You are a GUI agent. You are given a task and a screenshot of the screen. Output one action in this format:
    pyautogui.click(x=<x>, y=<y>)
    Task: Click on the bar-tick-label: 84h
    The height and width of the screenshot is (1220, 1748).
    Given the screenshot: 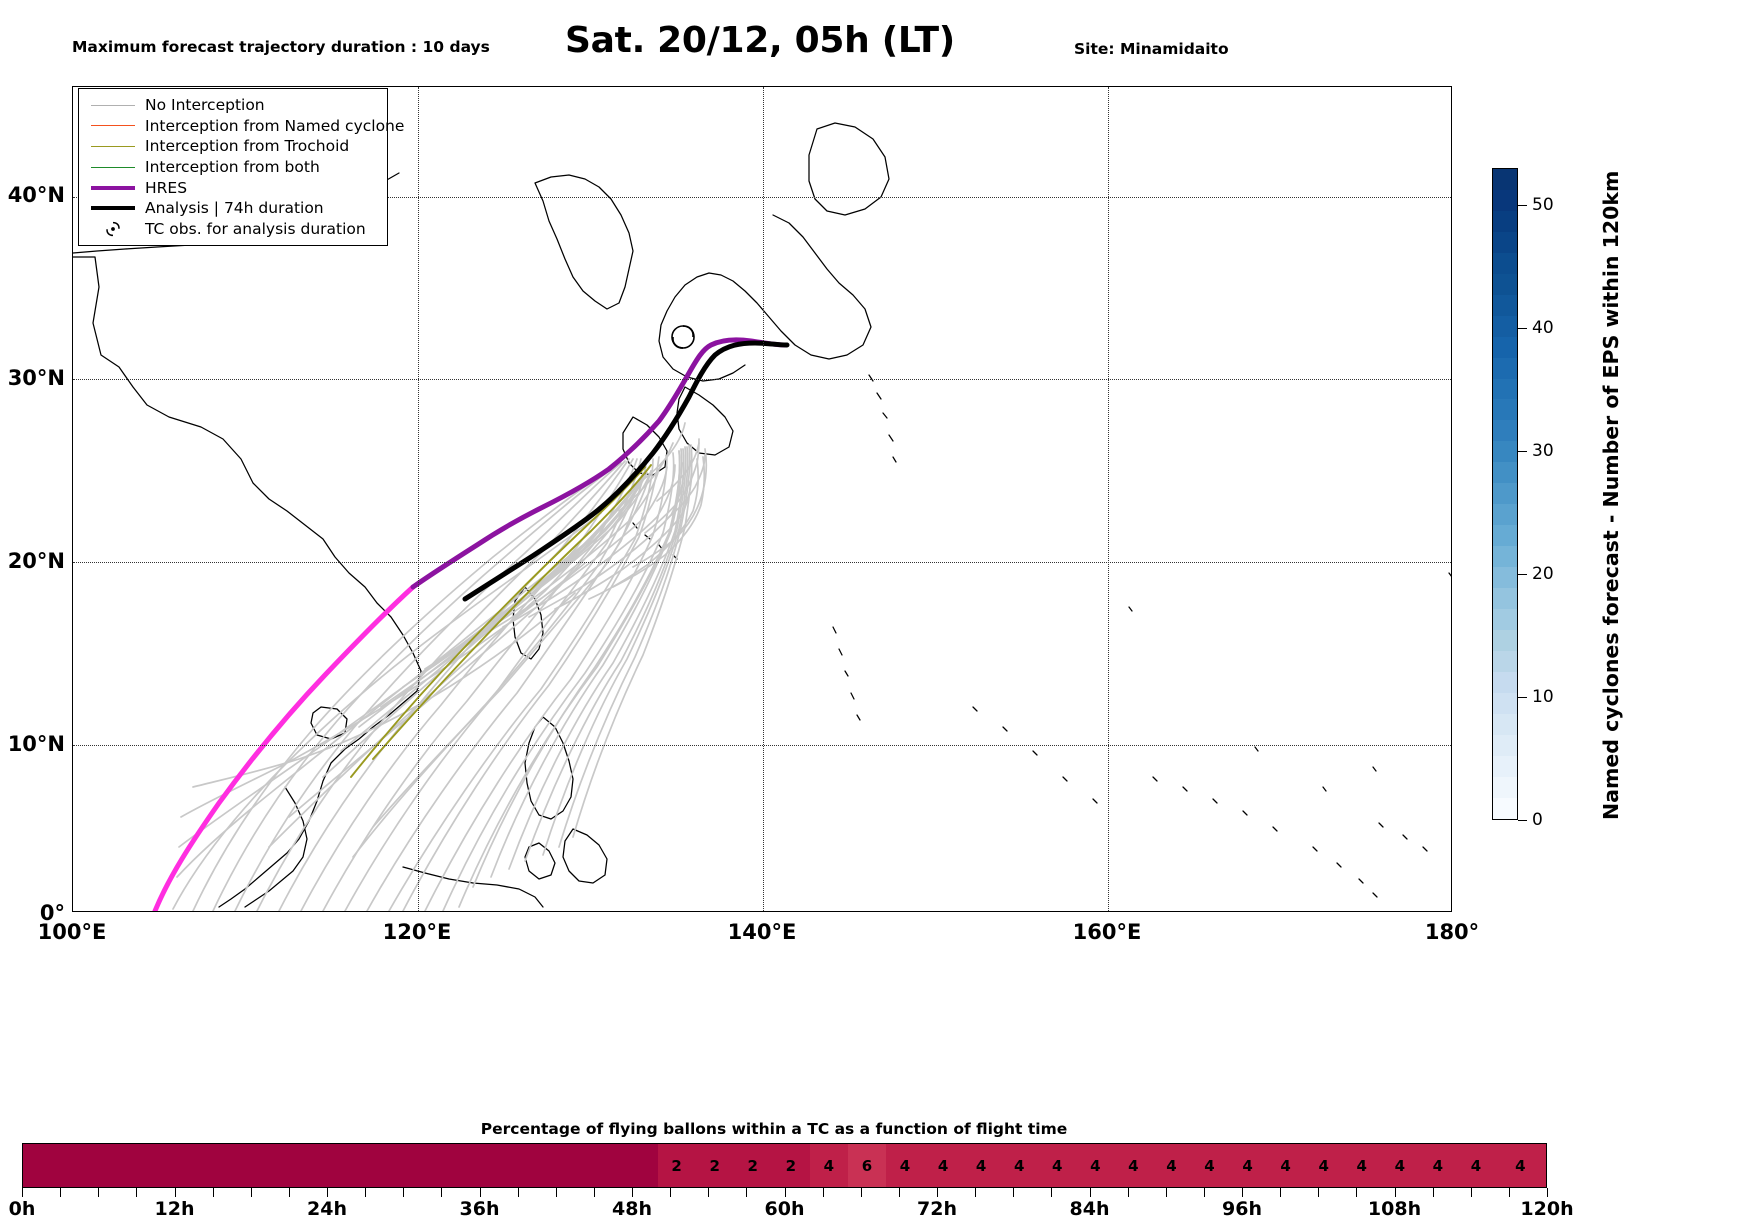 What is the action you would take?
    pyautogui.click(x=1089, y=1209)
    